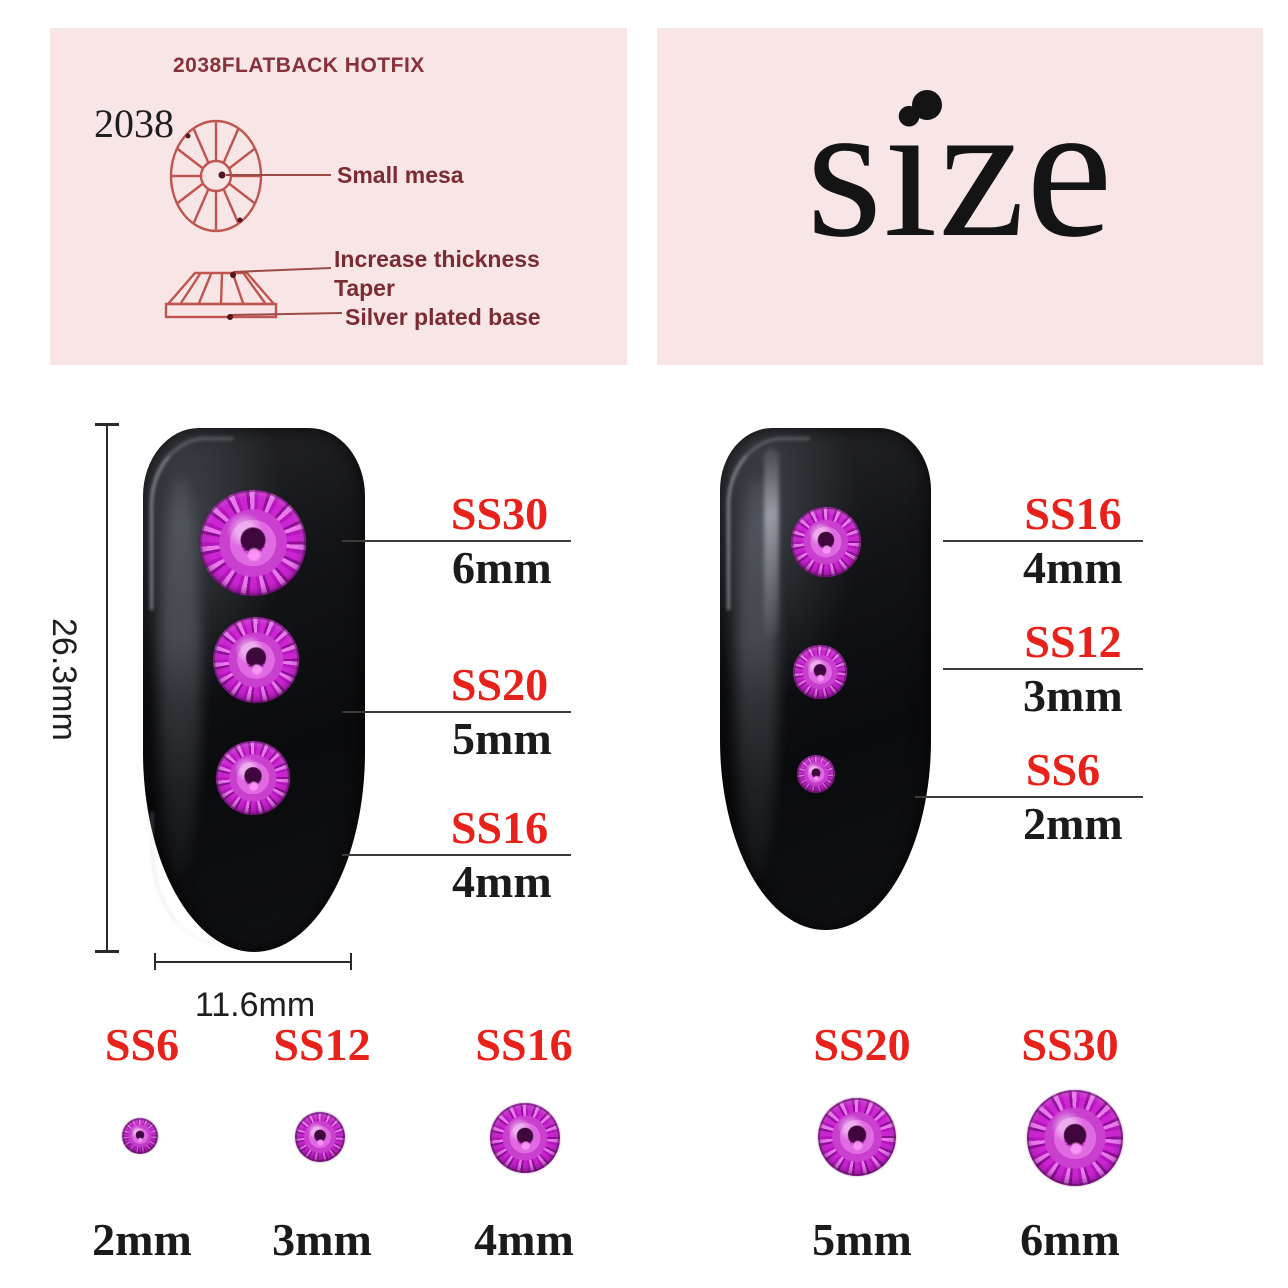 The width and height of the screenshot is (1288, 1288). Describe the element at coordinates (253, 962) in the screenshot. I see `width-dimension-line` at that location.